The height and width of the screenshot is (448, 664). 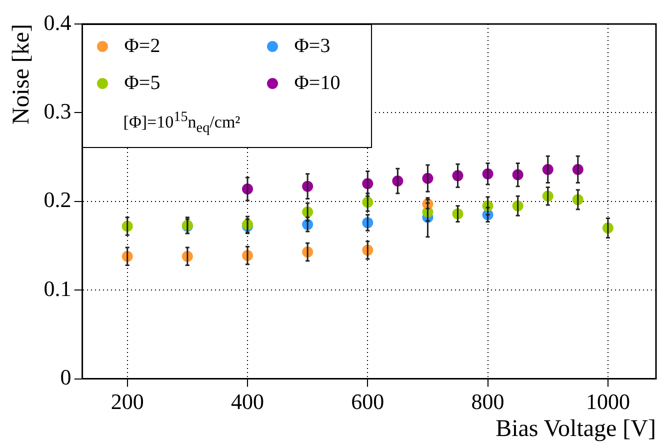 What do you see at coordinates (66, 377) in the screenshot?
I see `y-tick-label: 0` at bounding box center [66, 377].